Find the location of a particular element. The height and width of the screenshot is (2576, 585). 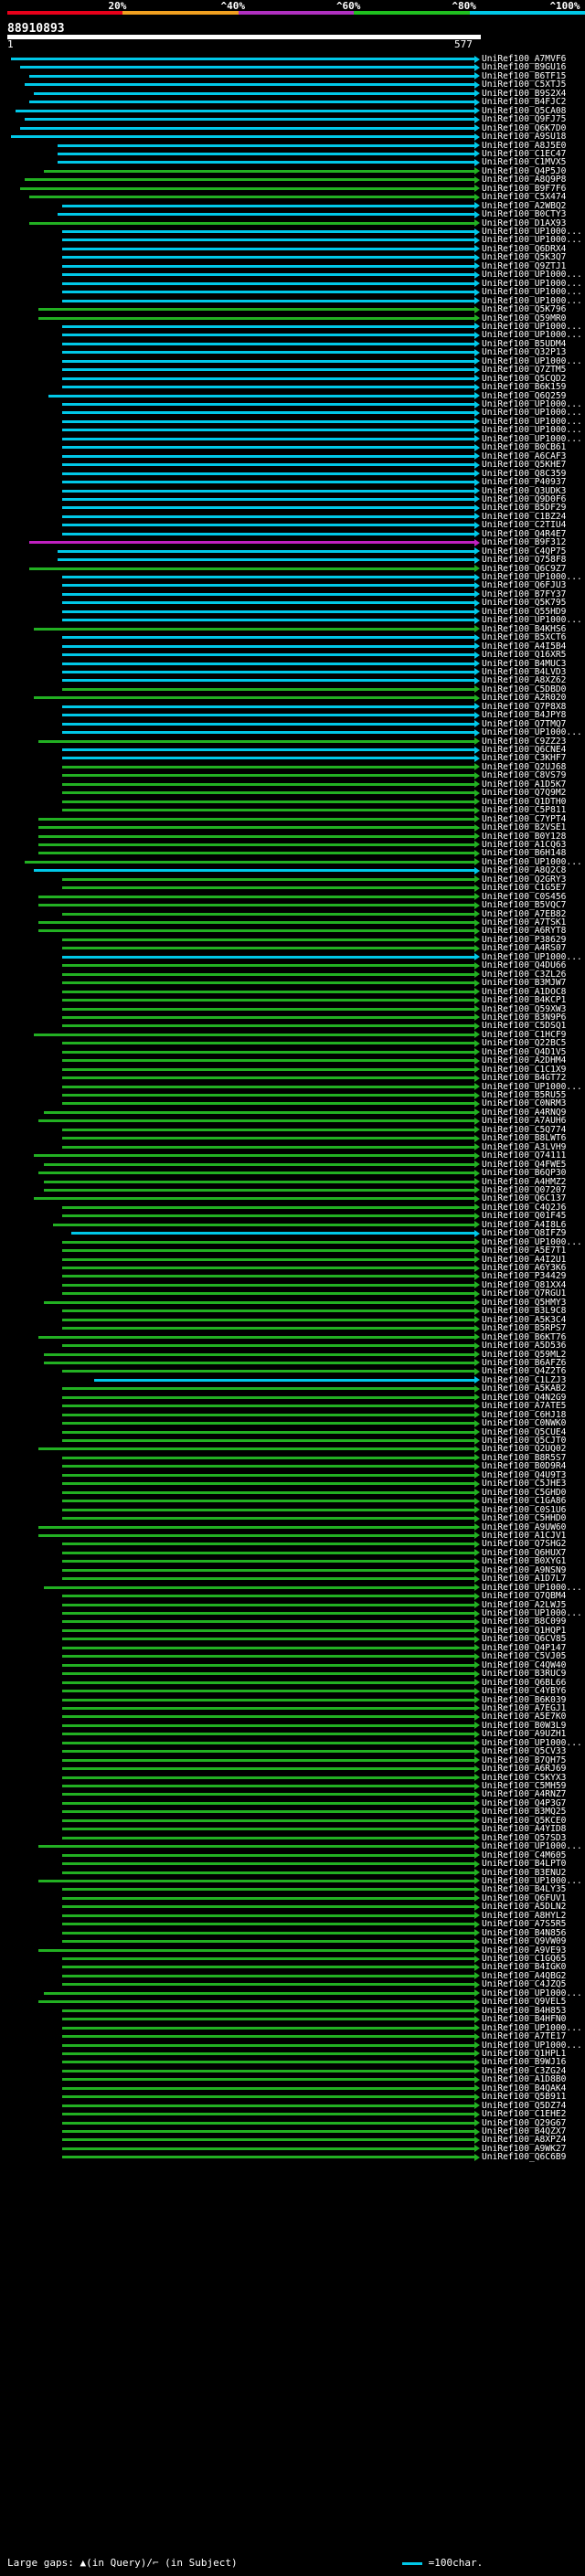

hit-label: UniRef100_C5GHD0 is located at coordinates (524, 1492).